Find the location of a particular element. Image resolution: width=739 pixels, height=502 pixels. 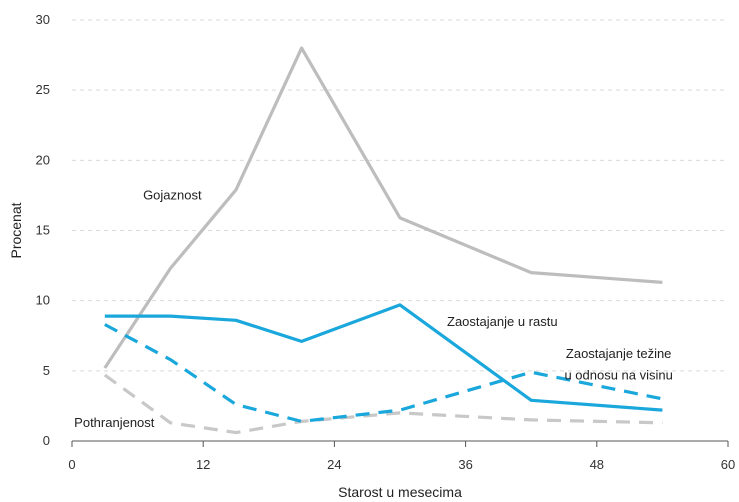

y-axis-ticks: 0 5 10 15 20 25 30 is located at coordinates (43, 230).